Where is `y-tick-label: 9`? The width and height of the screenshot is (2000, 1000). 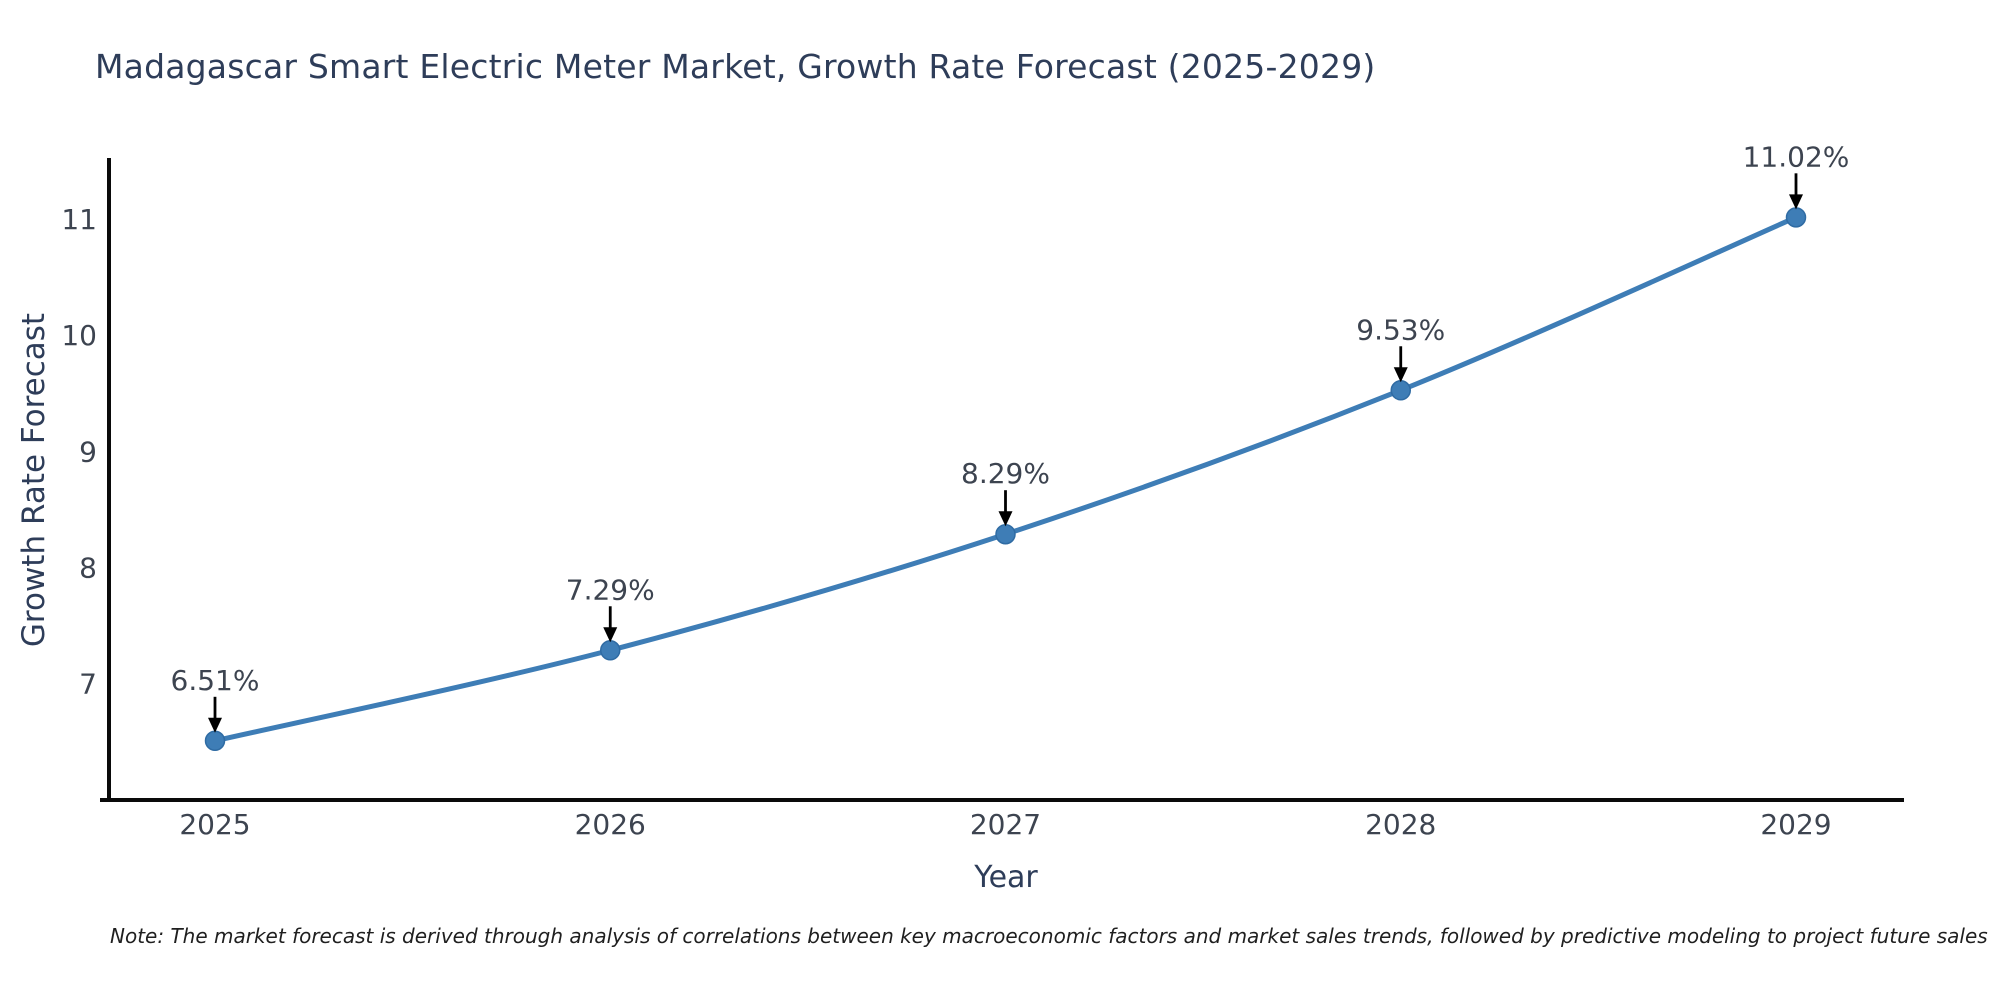 y-tick-label: 9 is located at coordinates (88, 451).